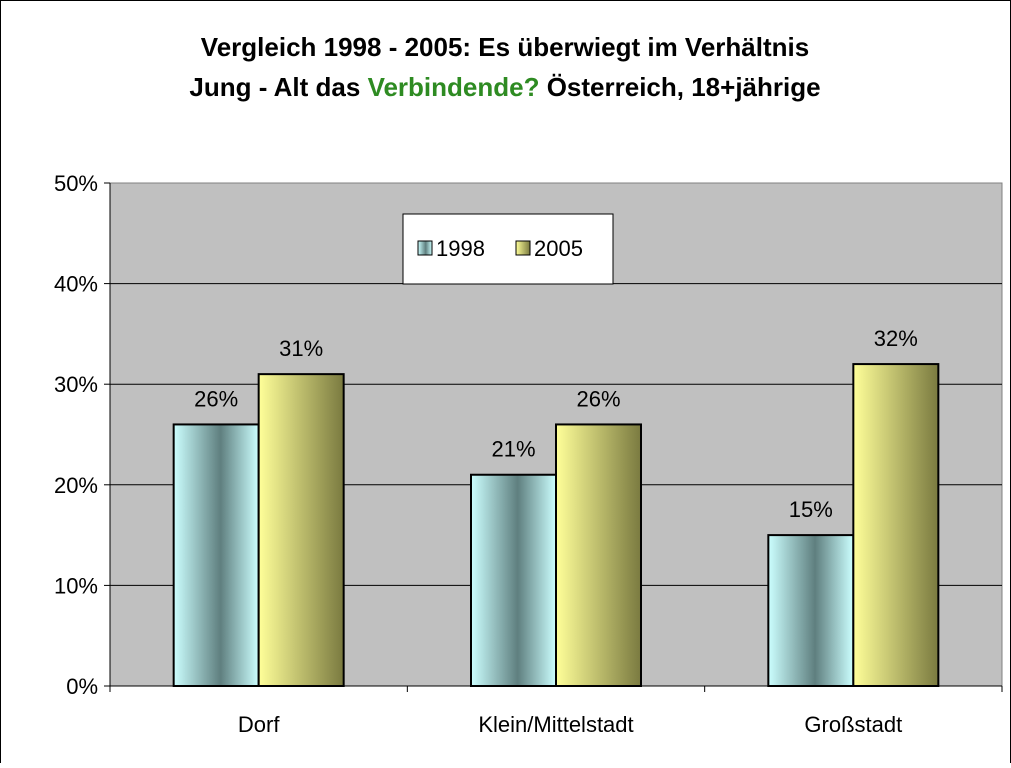 Image resolution: width=1011 pixels, height=768 pixels. I want to click on x-tick-label: Klein/Mittelstadt, so click(555, 724).